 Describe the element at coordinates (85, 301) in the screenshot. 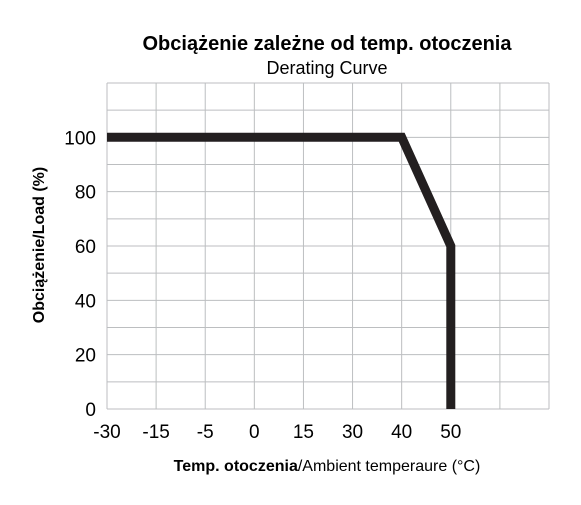

I see `y-tick-label: 40` at that location.